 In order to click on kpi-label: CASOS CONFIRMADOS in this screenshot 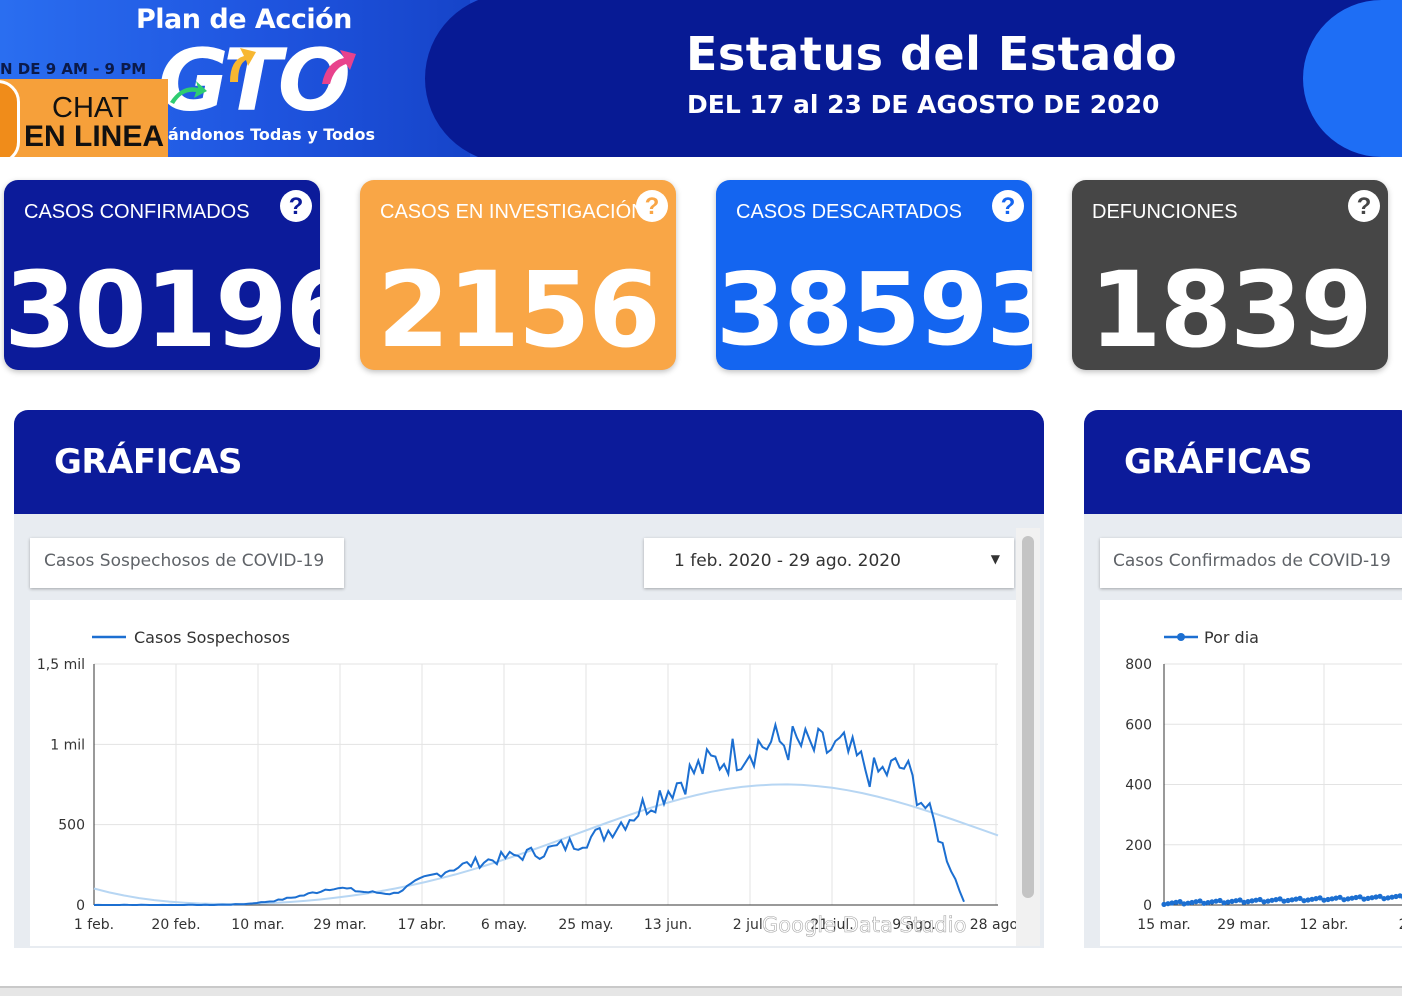, I will do `click(137, 212)`.